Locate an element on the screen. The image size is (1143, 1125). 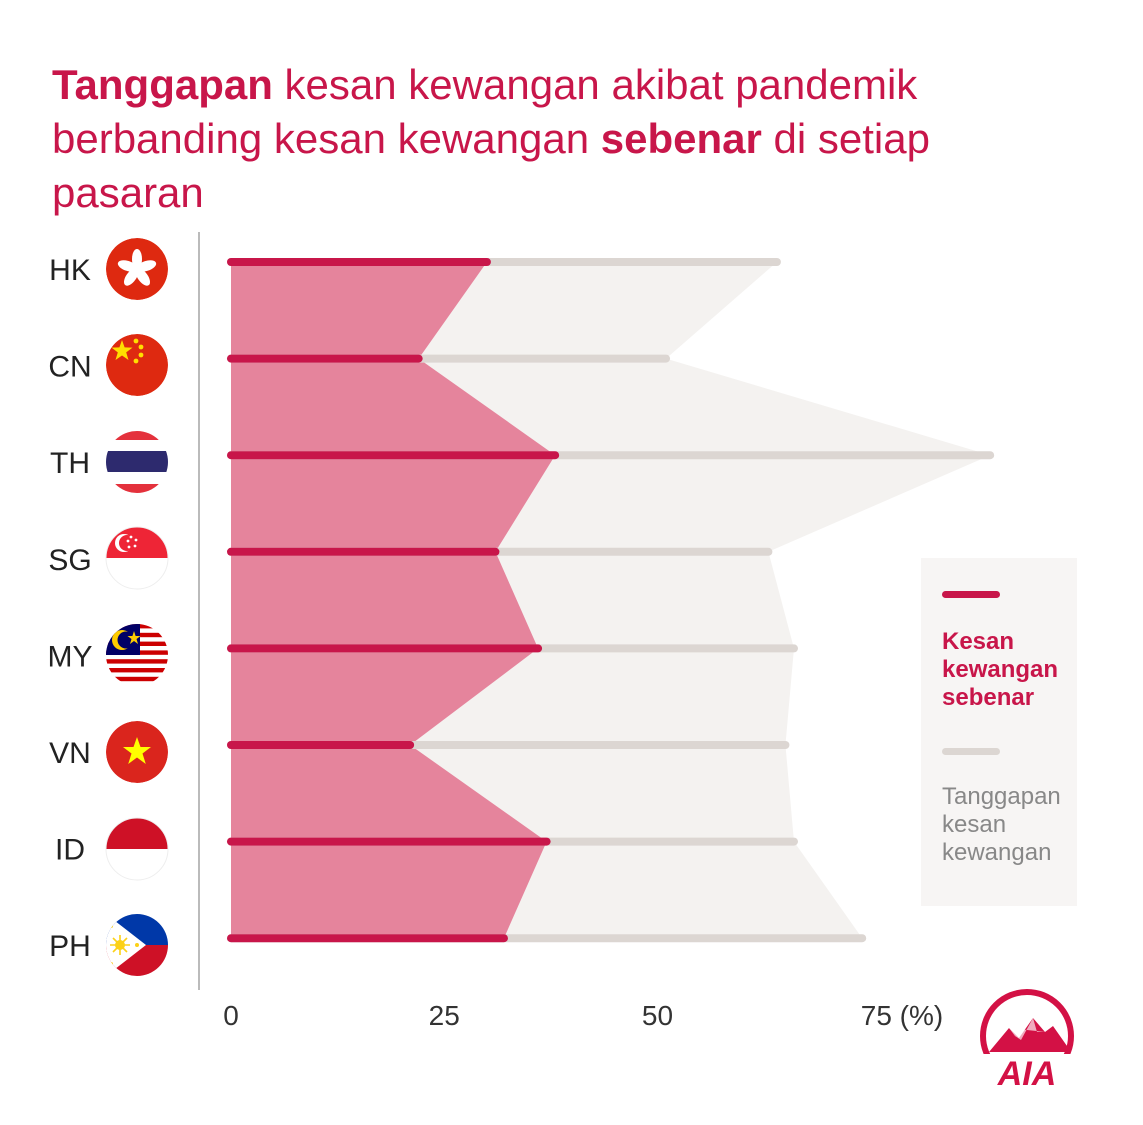
legend-perceived-label: Tanggapan kesan kewangan is located at coordinates (1001, 824).